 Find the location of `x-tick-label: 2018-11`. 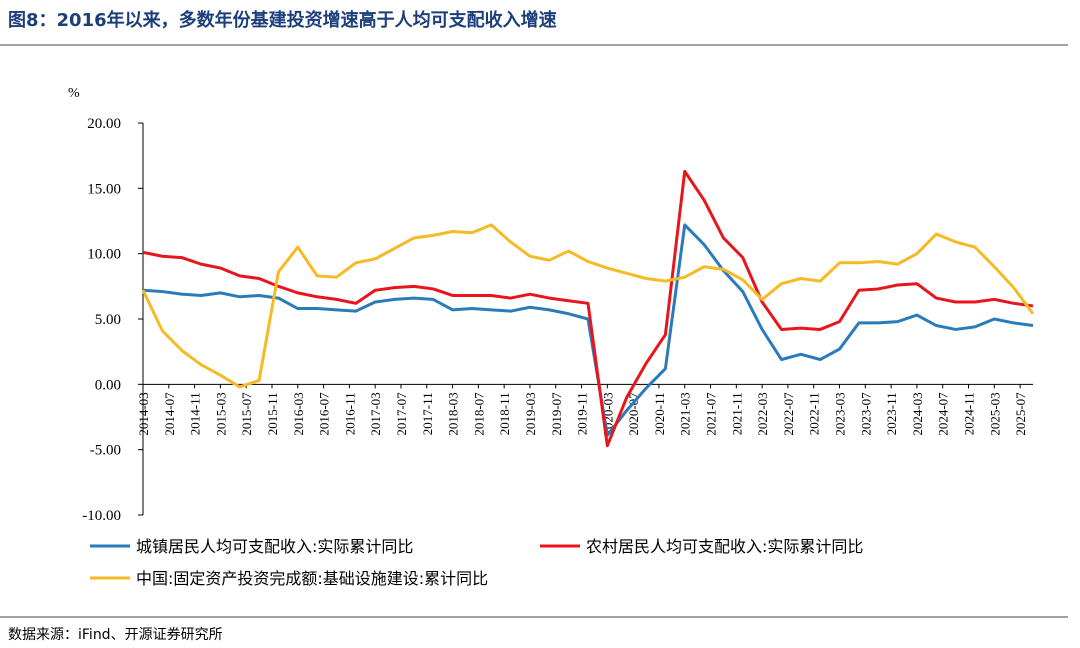

x-tick-label: 2018-11 is located at coordinates (504, 413).